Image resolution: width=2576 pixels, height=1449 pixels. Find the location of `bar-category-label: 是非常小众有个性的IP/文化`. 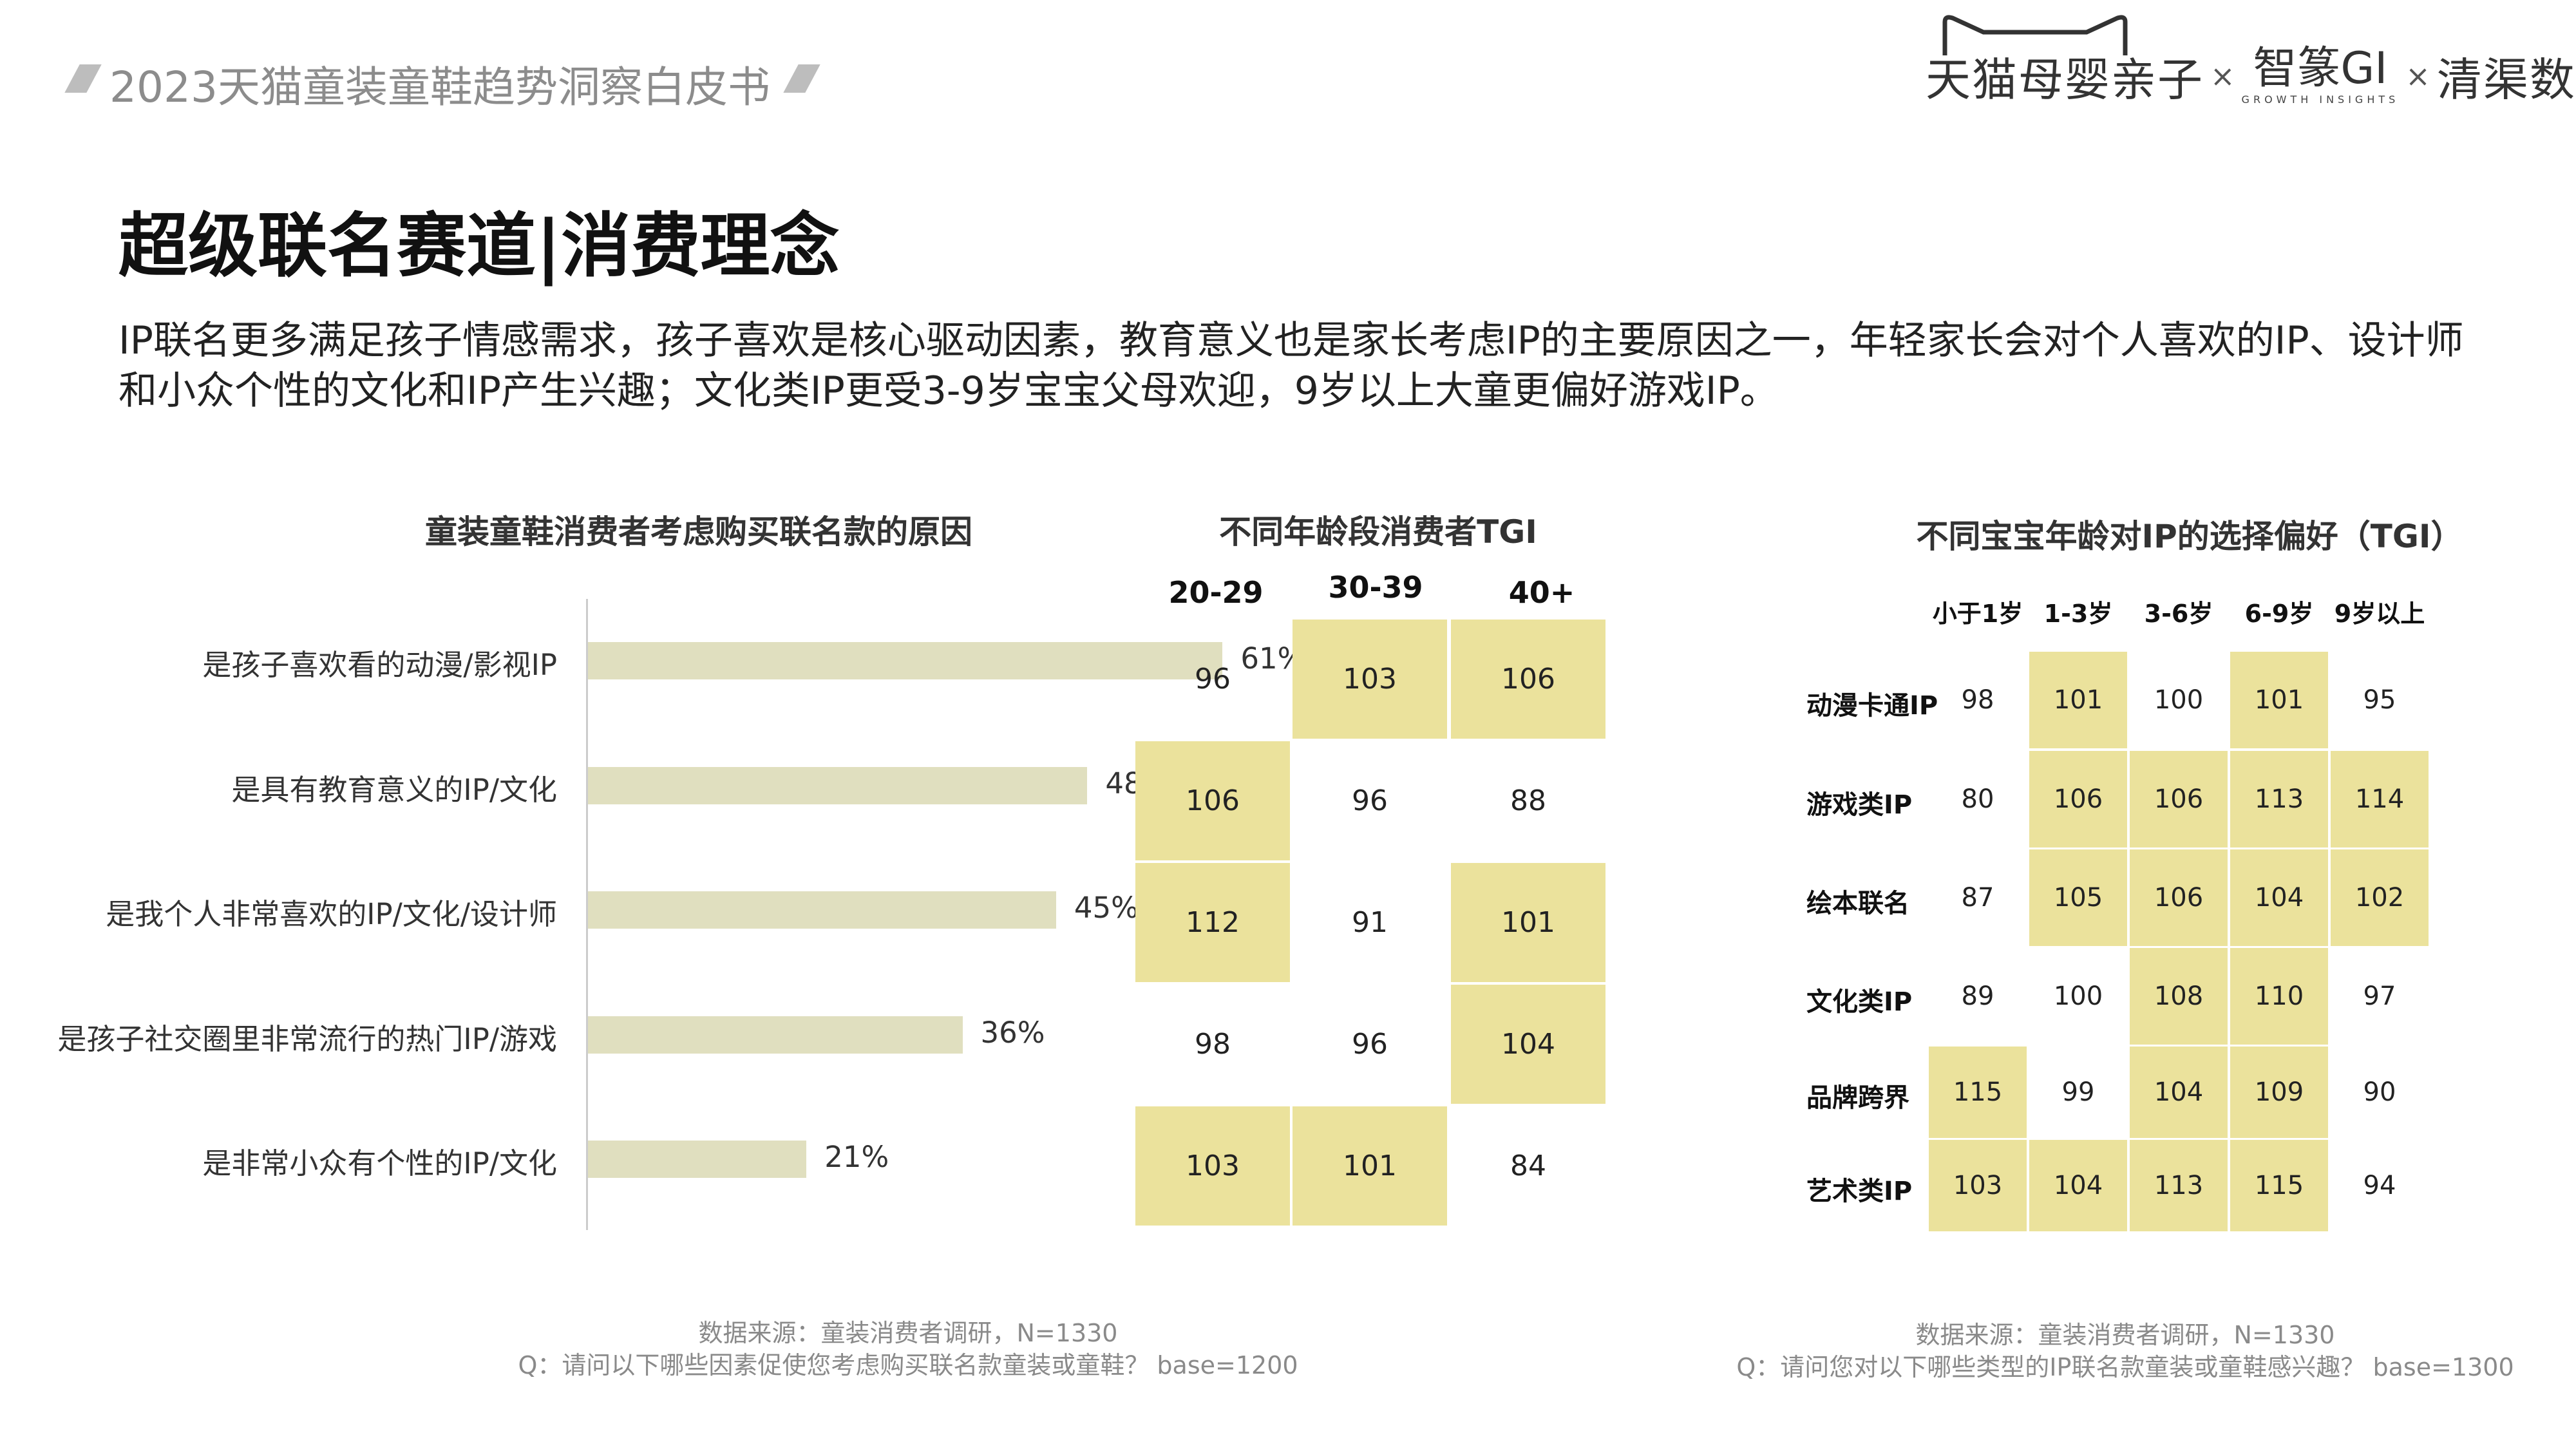

bar-category-label: 是非常小众有个性的IP/文化 is located at coordinates (380, 1163).